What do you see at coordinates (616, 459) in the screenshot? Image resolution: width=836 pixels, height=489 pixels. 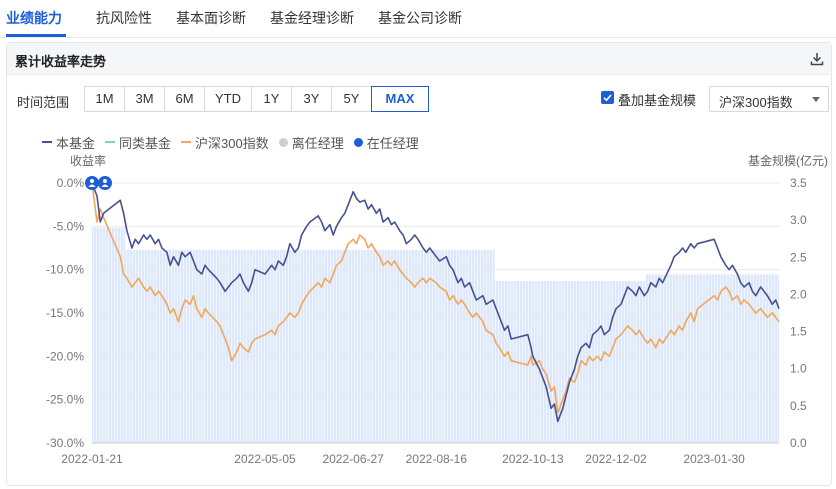 I see `x-tick-label: 2022-12-02` at bounding box center [616, 459].